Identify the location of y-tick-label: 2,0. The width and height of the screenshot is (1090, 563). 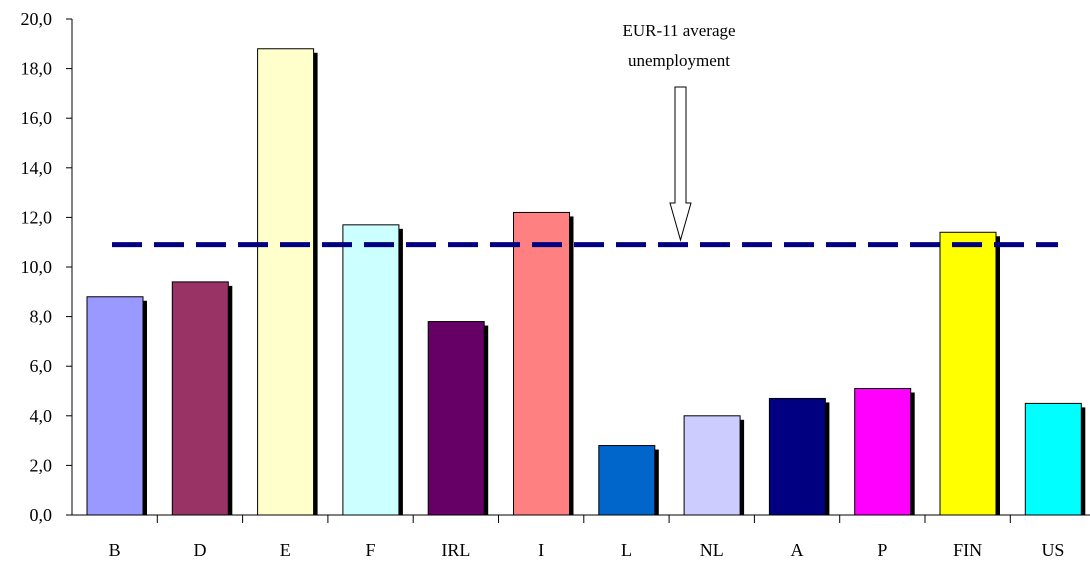
(41, 465).